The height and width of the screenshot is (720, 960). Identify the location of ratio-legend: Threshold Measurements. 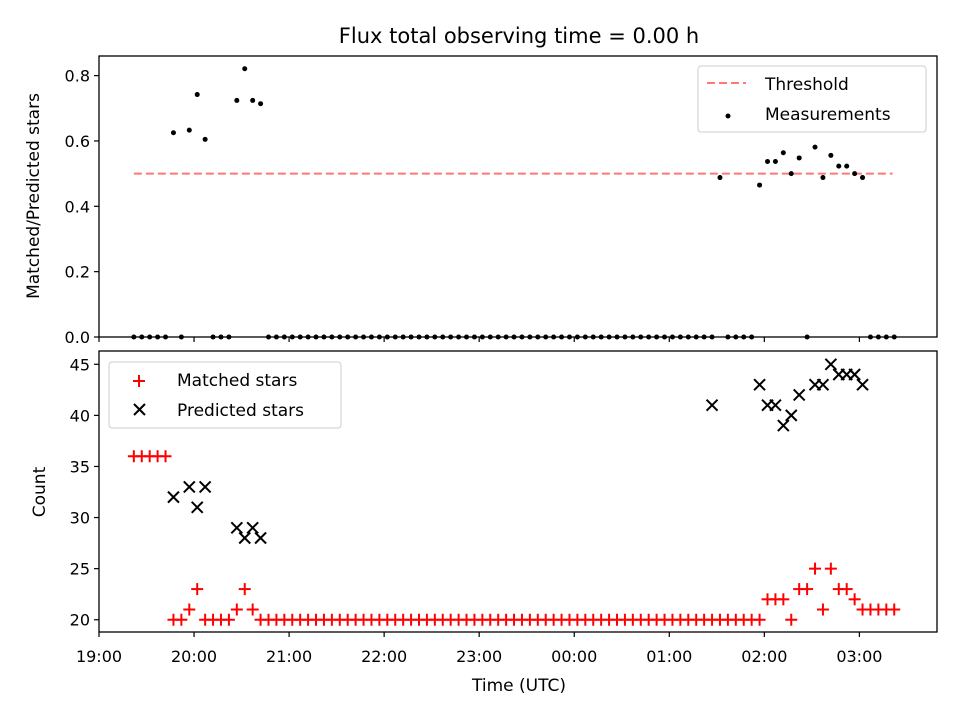
(812, 99).